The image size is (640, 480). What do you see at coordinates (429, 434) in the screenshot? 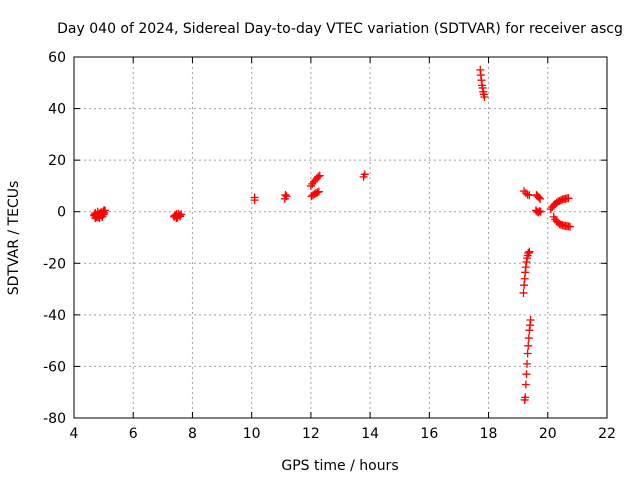
I see `x-tick-label: 16` at bounding box center [429, 434].